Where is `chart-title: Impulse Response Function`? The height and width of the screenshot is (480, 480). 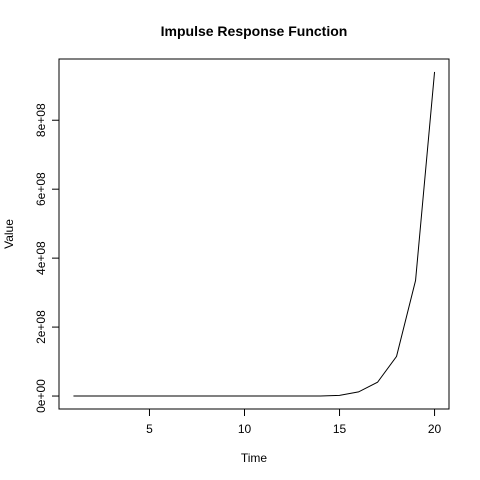
chart-title: Impulse Response Function is located at coordinates (254, 31).